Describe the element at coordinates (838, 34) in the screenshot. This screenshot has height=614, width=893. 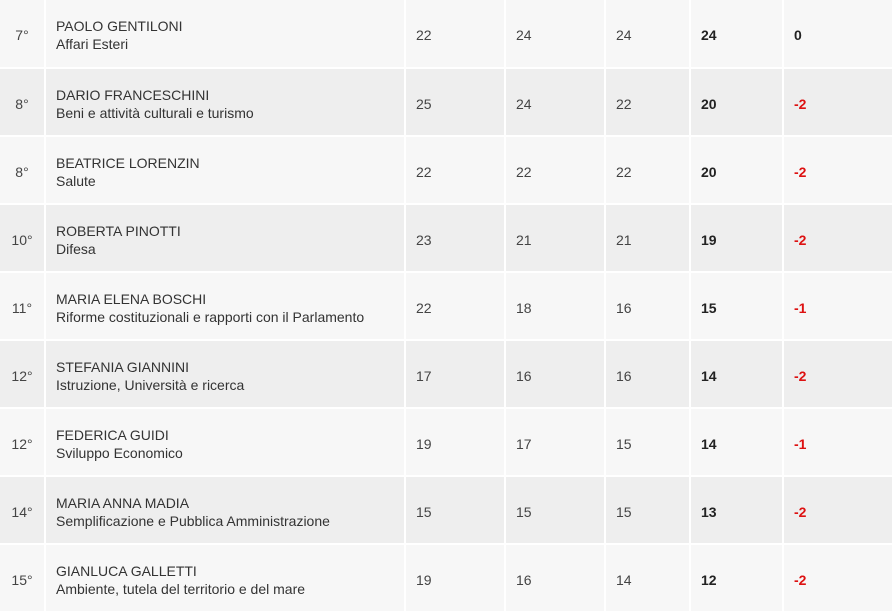
I see `delta-cell: 0` at that location.